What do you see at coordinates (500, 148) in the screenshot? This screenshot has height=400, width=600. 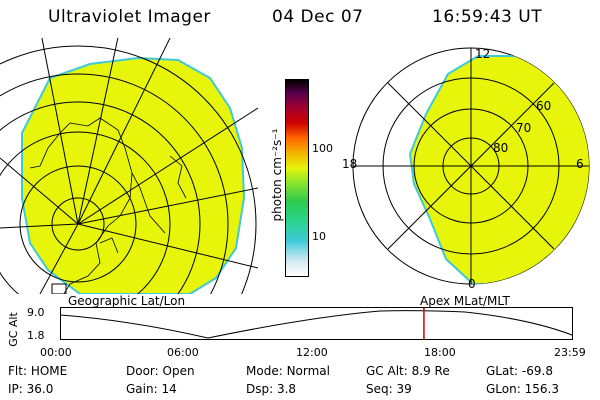 I see `mlat-label-80: 80` at bounding box center [500, 148].